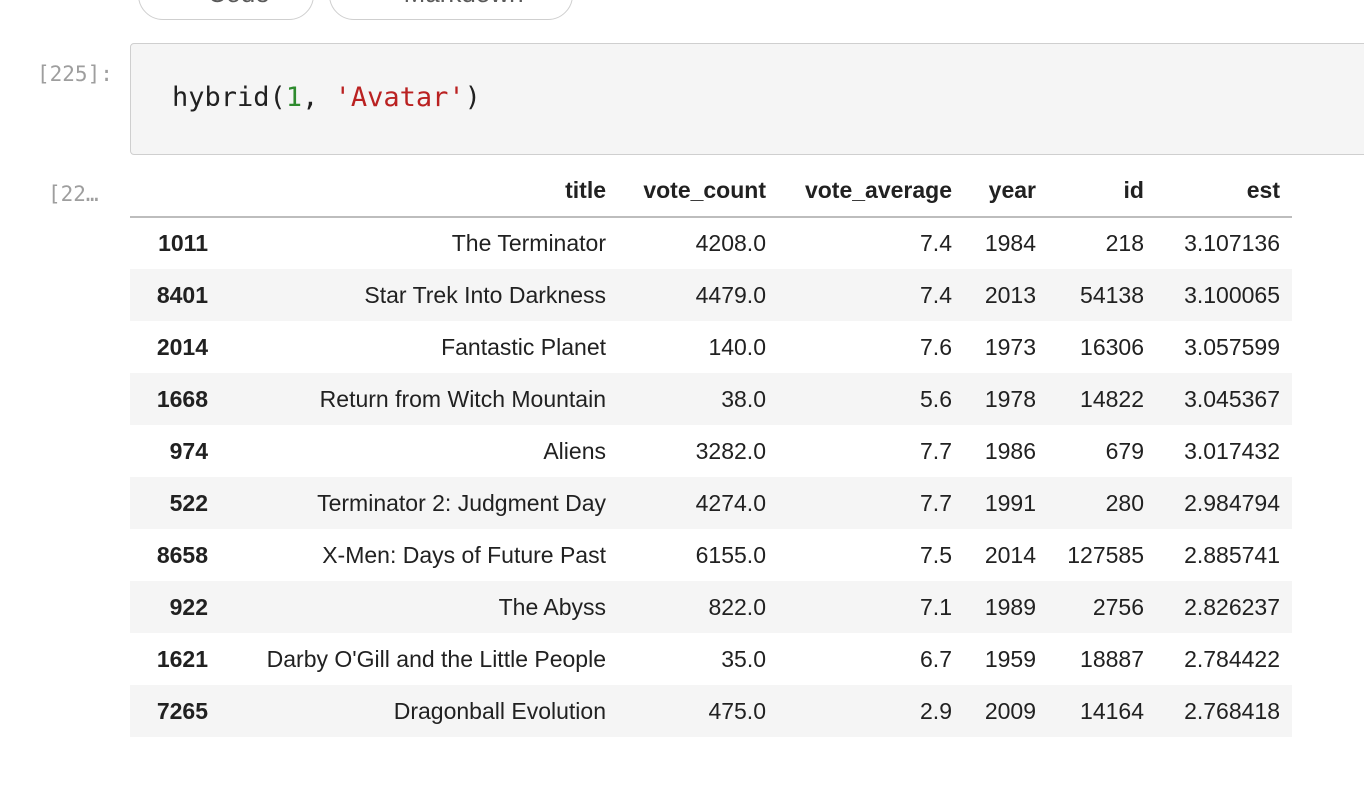 This screenshot has width=1364, height=802. I want to click on row-index: 1011, so click(183, 243).